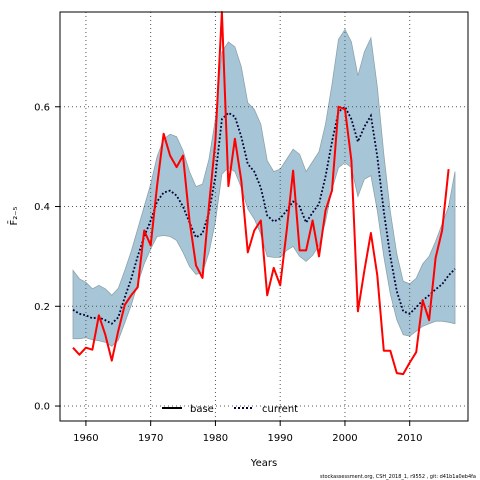 The width and height of the screenshot is (480, 480). Describe the element at coordinates (409, 438) in the screenshot. I see `x-tick-label-2010: 2010` at that location.